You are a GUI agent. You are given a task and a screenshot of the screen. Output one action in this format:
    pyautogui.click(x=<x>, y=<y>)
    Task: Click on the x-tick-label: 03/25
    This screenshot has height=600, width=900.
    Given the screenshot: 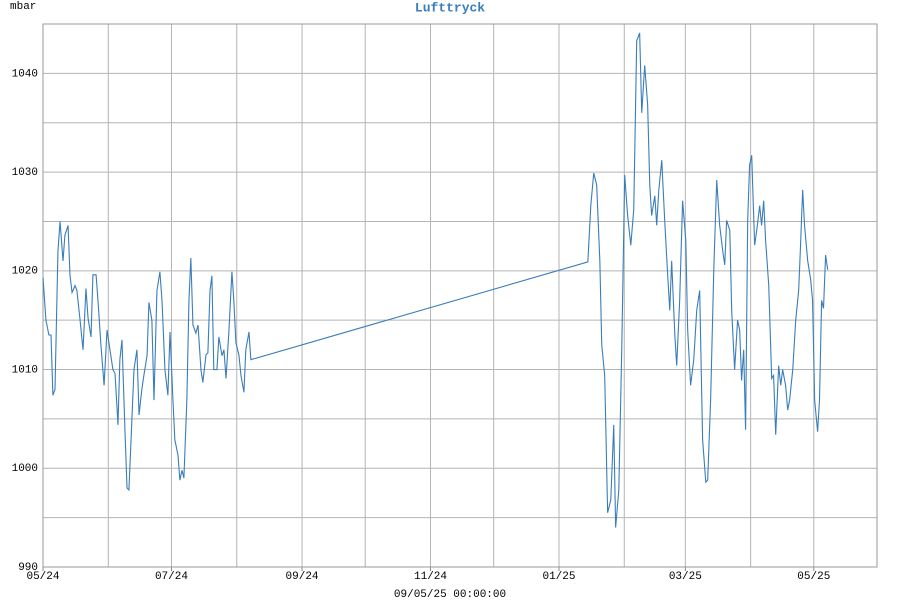 What is the action you would take?
    pyautogui.click(x=685, y=577)
    